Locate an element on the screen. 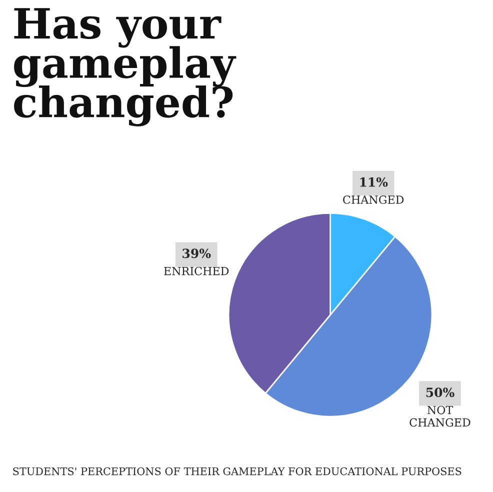  data-label: 39% is located at coordinates (196, 253).